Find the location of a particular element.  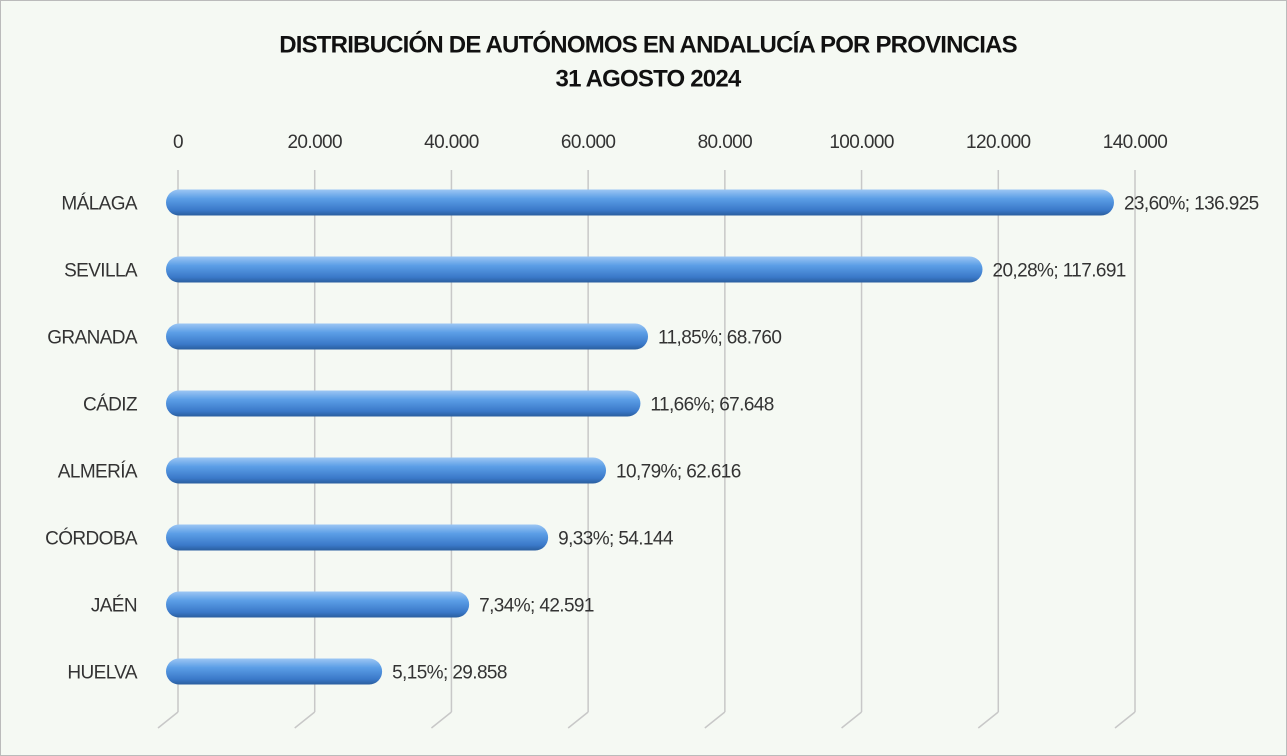

y-tick-label: CÓRDOBA is located at coordinates (91, 539).